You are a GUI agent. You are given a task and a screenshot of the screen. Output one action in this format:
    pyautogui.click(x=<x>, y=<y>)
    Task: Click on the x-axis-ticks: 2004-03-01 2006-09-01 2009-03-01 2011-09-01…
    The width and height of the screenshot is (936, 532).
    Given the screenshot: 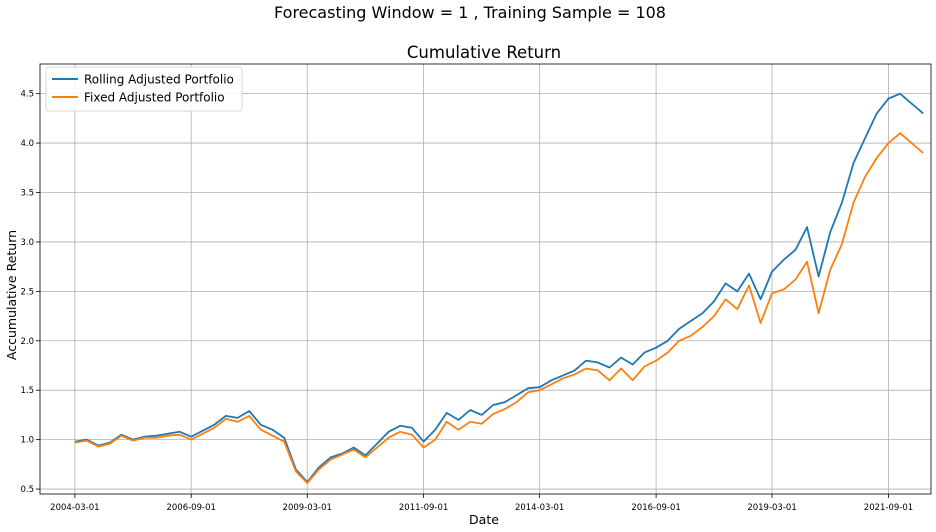 What is the action you would take?
    pyautogui.click(x=481, y=503)
    